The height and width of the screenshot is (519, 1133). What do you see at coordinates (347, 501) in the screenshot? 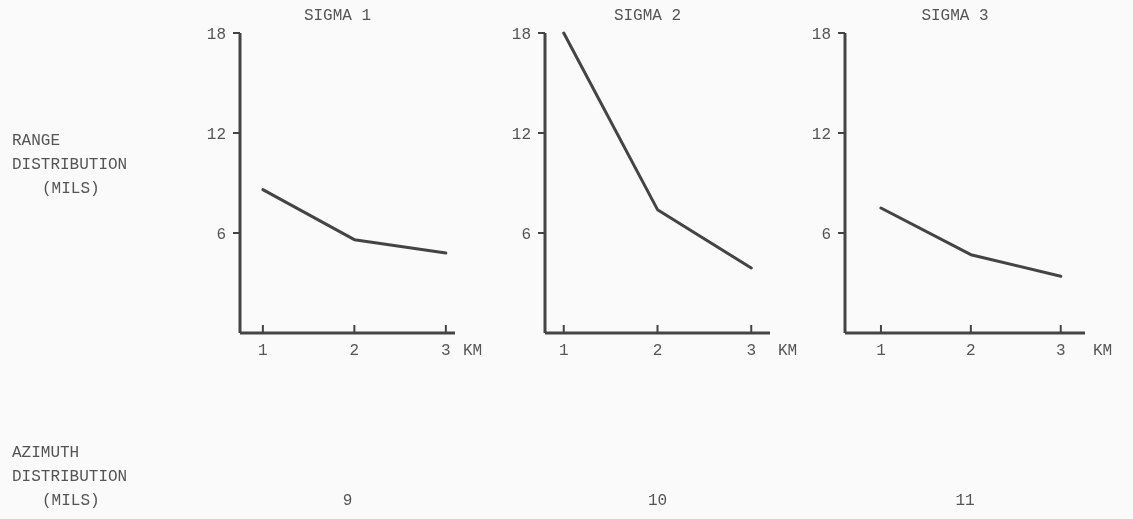
I see `text: 9` at bounding box center [347, 501].